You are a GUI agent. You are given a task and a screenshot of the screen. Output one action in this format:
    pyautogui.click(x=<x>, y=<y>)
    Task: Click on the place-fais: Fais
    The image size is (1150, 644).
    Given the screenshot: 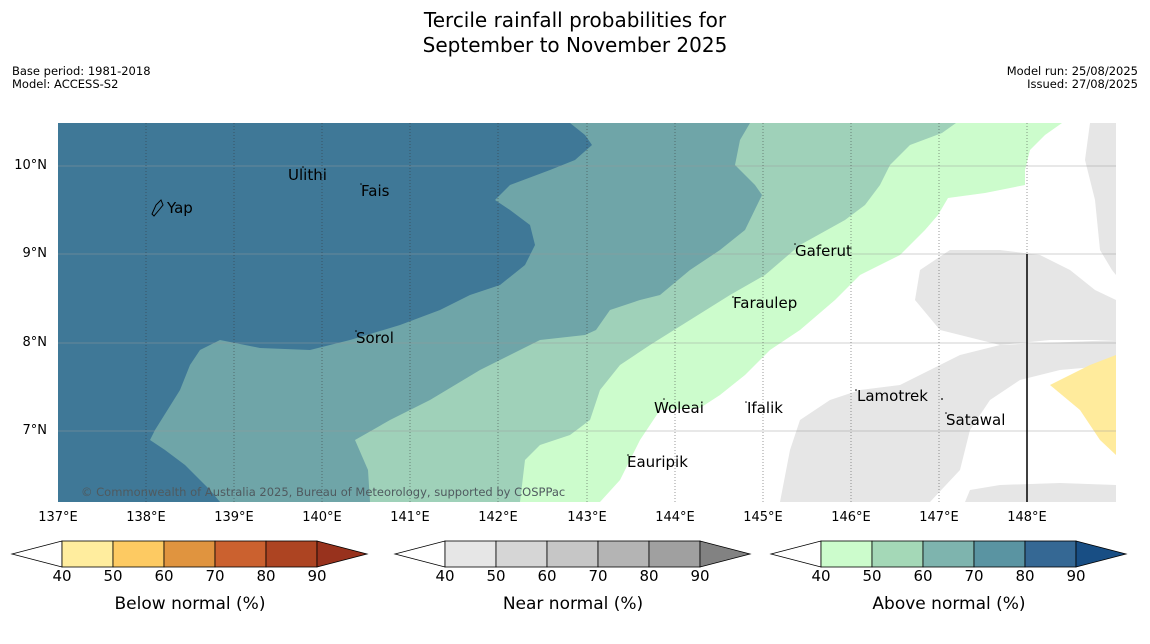 What is the action you would take?
    pyautogui.click(x=375, y=191)
    